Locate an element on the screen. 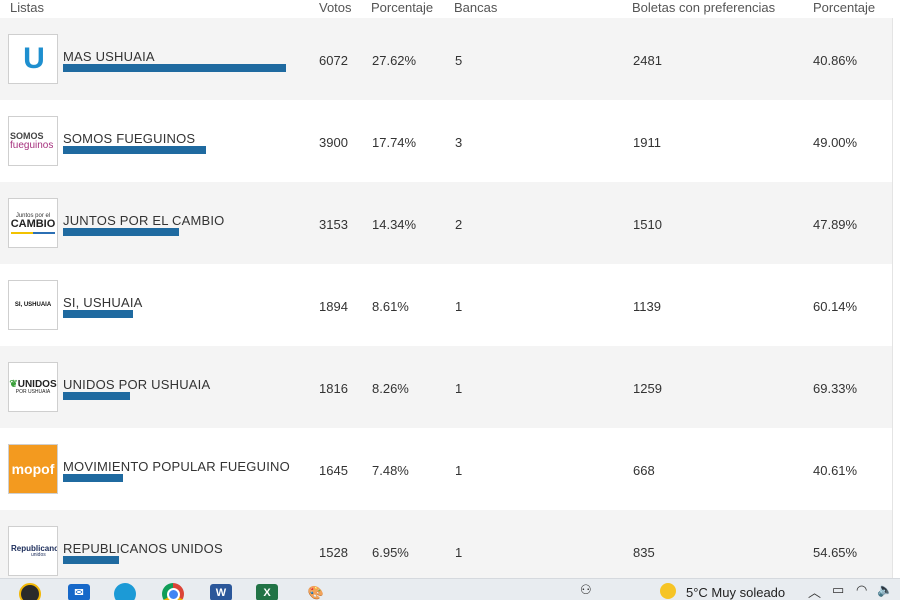  porcentaje-preferencias-cell: 69.33% is located at coordinates (835, 388).